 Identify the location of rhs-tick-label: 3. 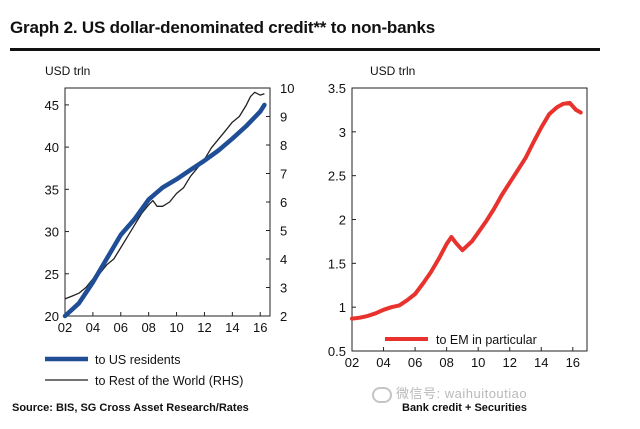
(283, 288).